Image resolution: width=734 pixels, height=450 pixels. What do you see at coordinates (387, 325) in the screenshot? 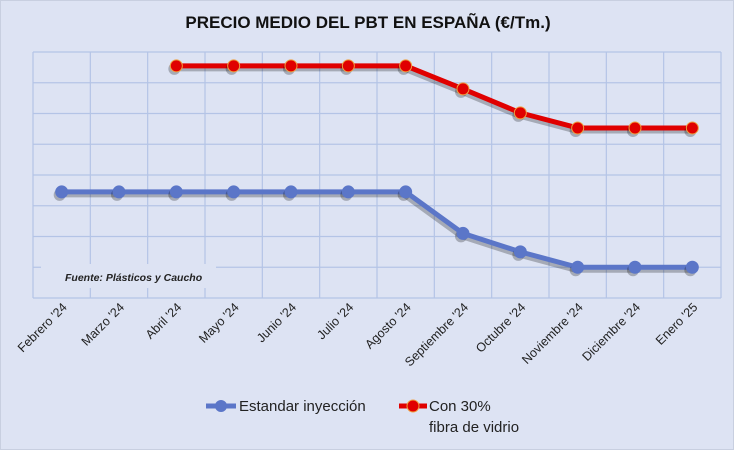
I see `x-tick-label: Agosto '24` at bounding box center [387, 325].